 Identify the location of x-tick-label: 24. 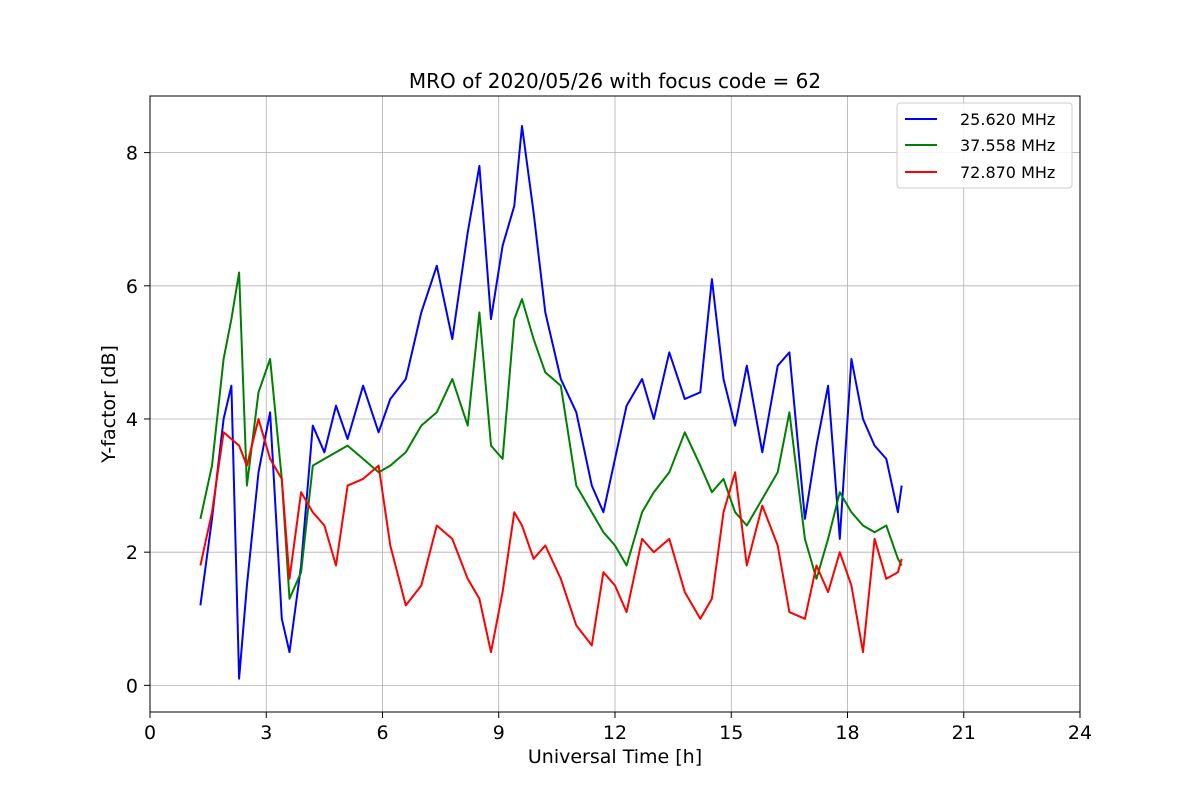
(1080, 733).